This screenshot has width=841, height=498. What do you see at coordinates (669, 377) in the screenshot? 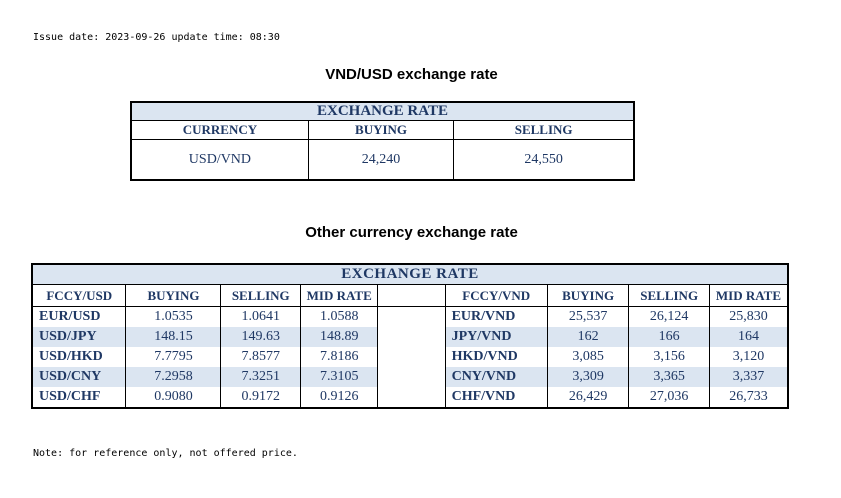
I see `selling-cell: 3,365` at bounding box center [669, 377].